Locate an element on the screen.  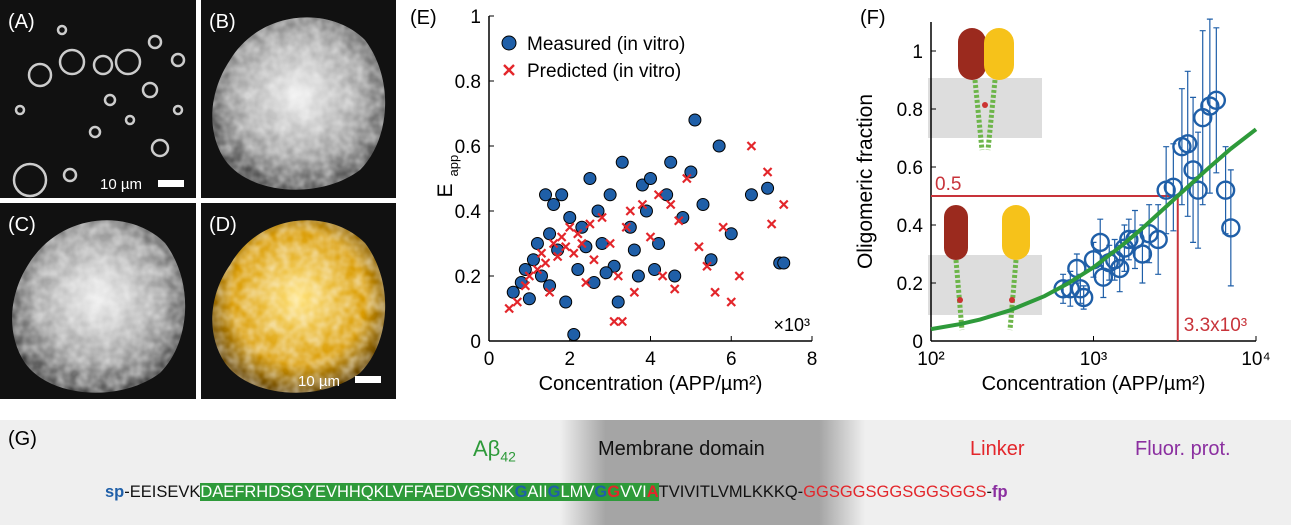
membrane-cartoon is located at coordinates (985, 179).